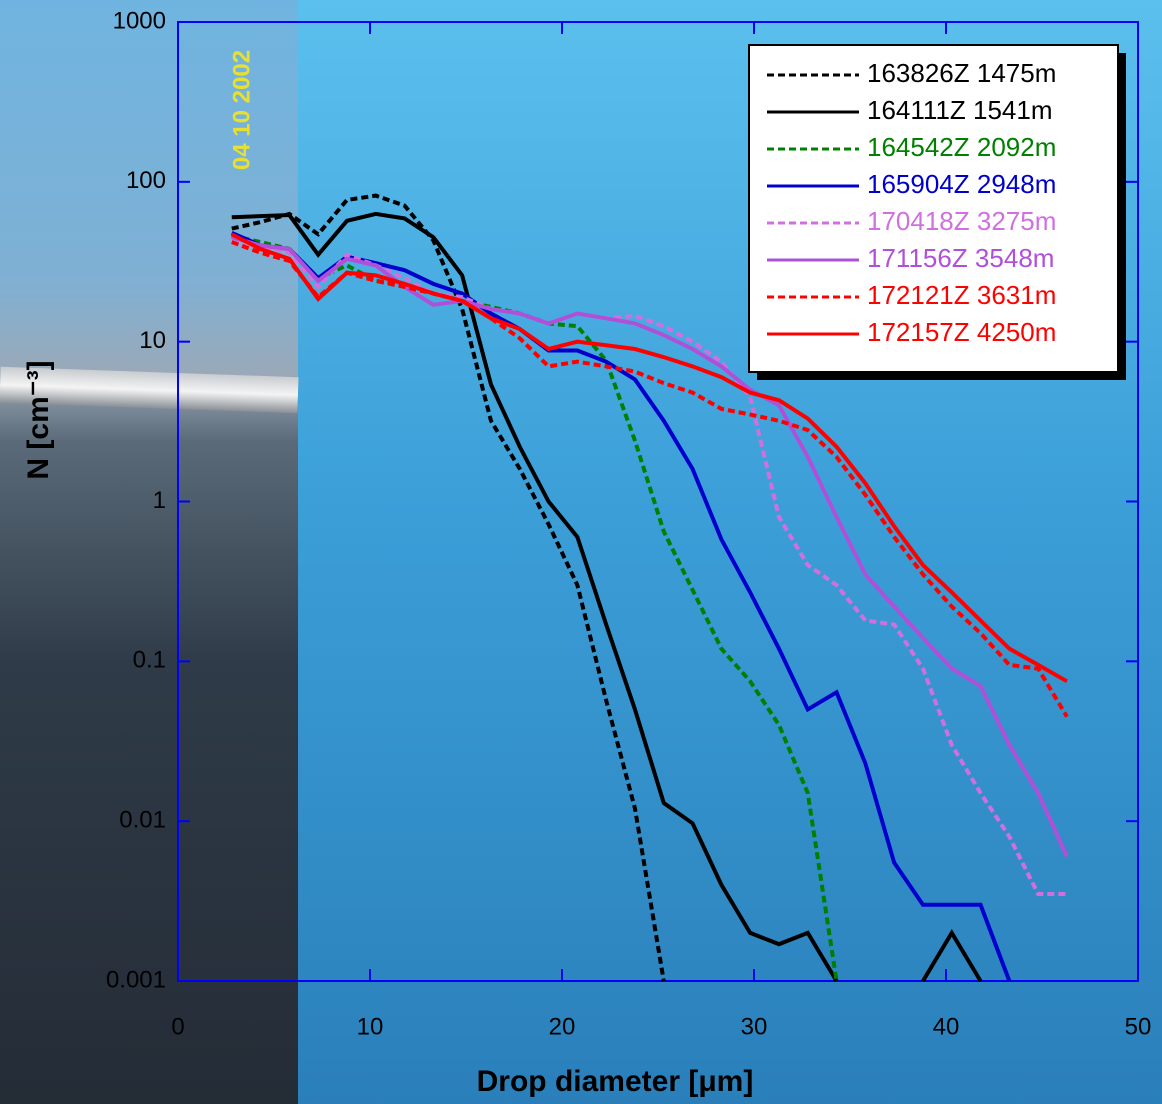 This screenshot has width=1162, height=1104. What do you see at coordinates (946, 1026) in the screenshot?
I see `x-tick-label: 40` at bounding box center [946, 1026].